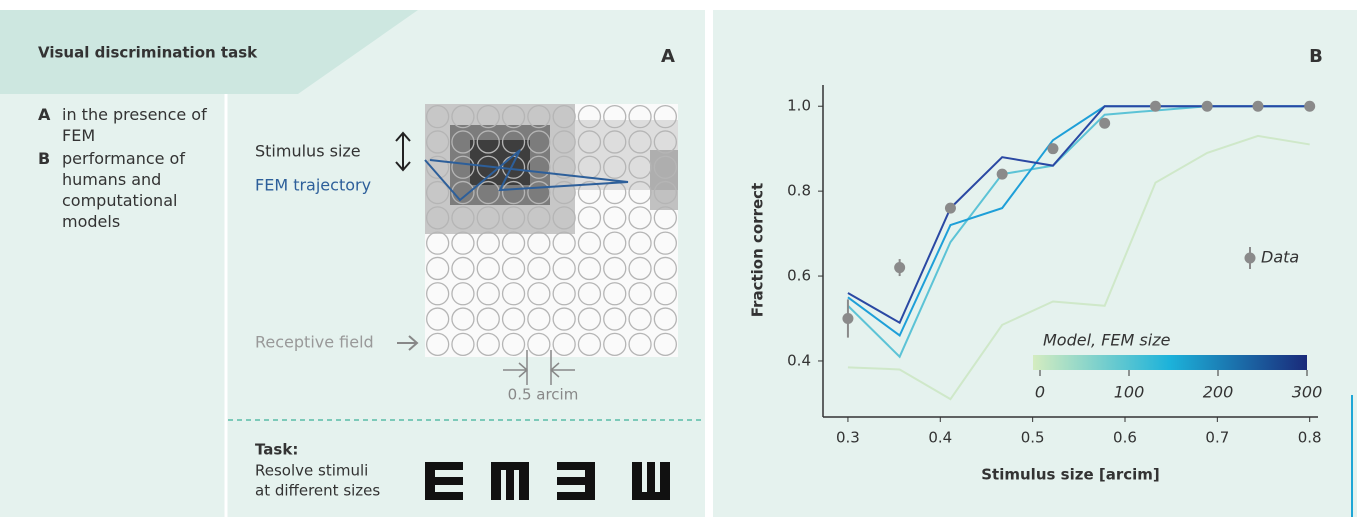 This screenshot has width=1357, height=517. I want to click on panel-label: B, so click(1316, 56).